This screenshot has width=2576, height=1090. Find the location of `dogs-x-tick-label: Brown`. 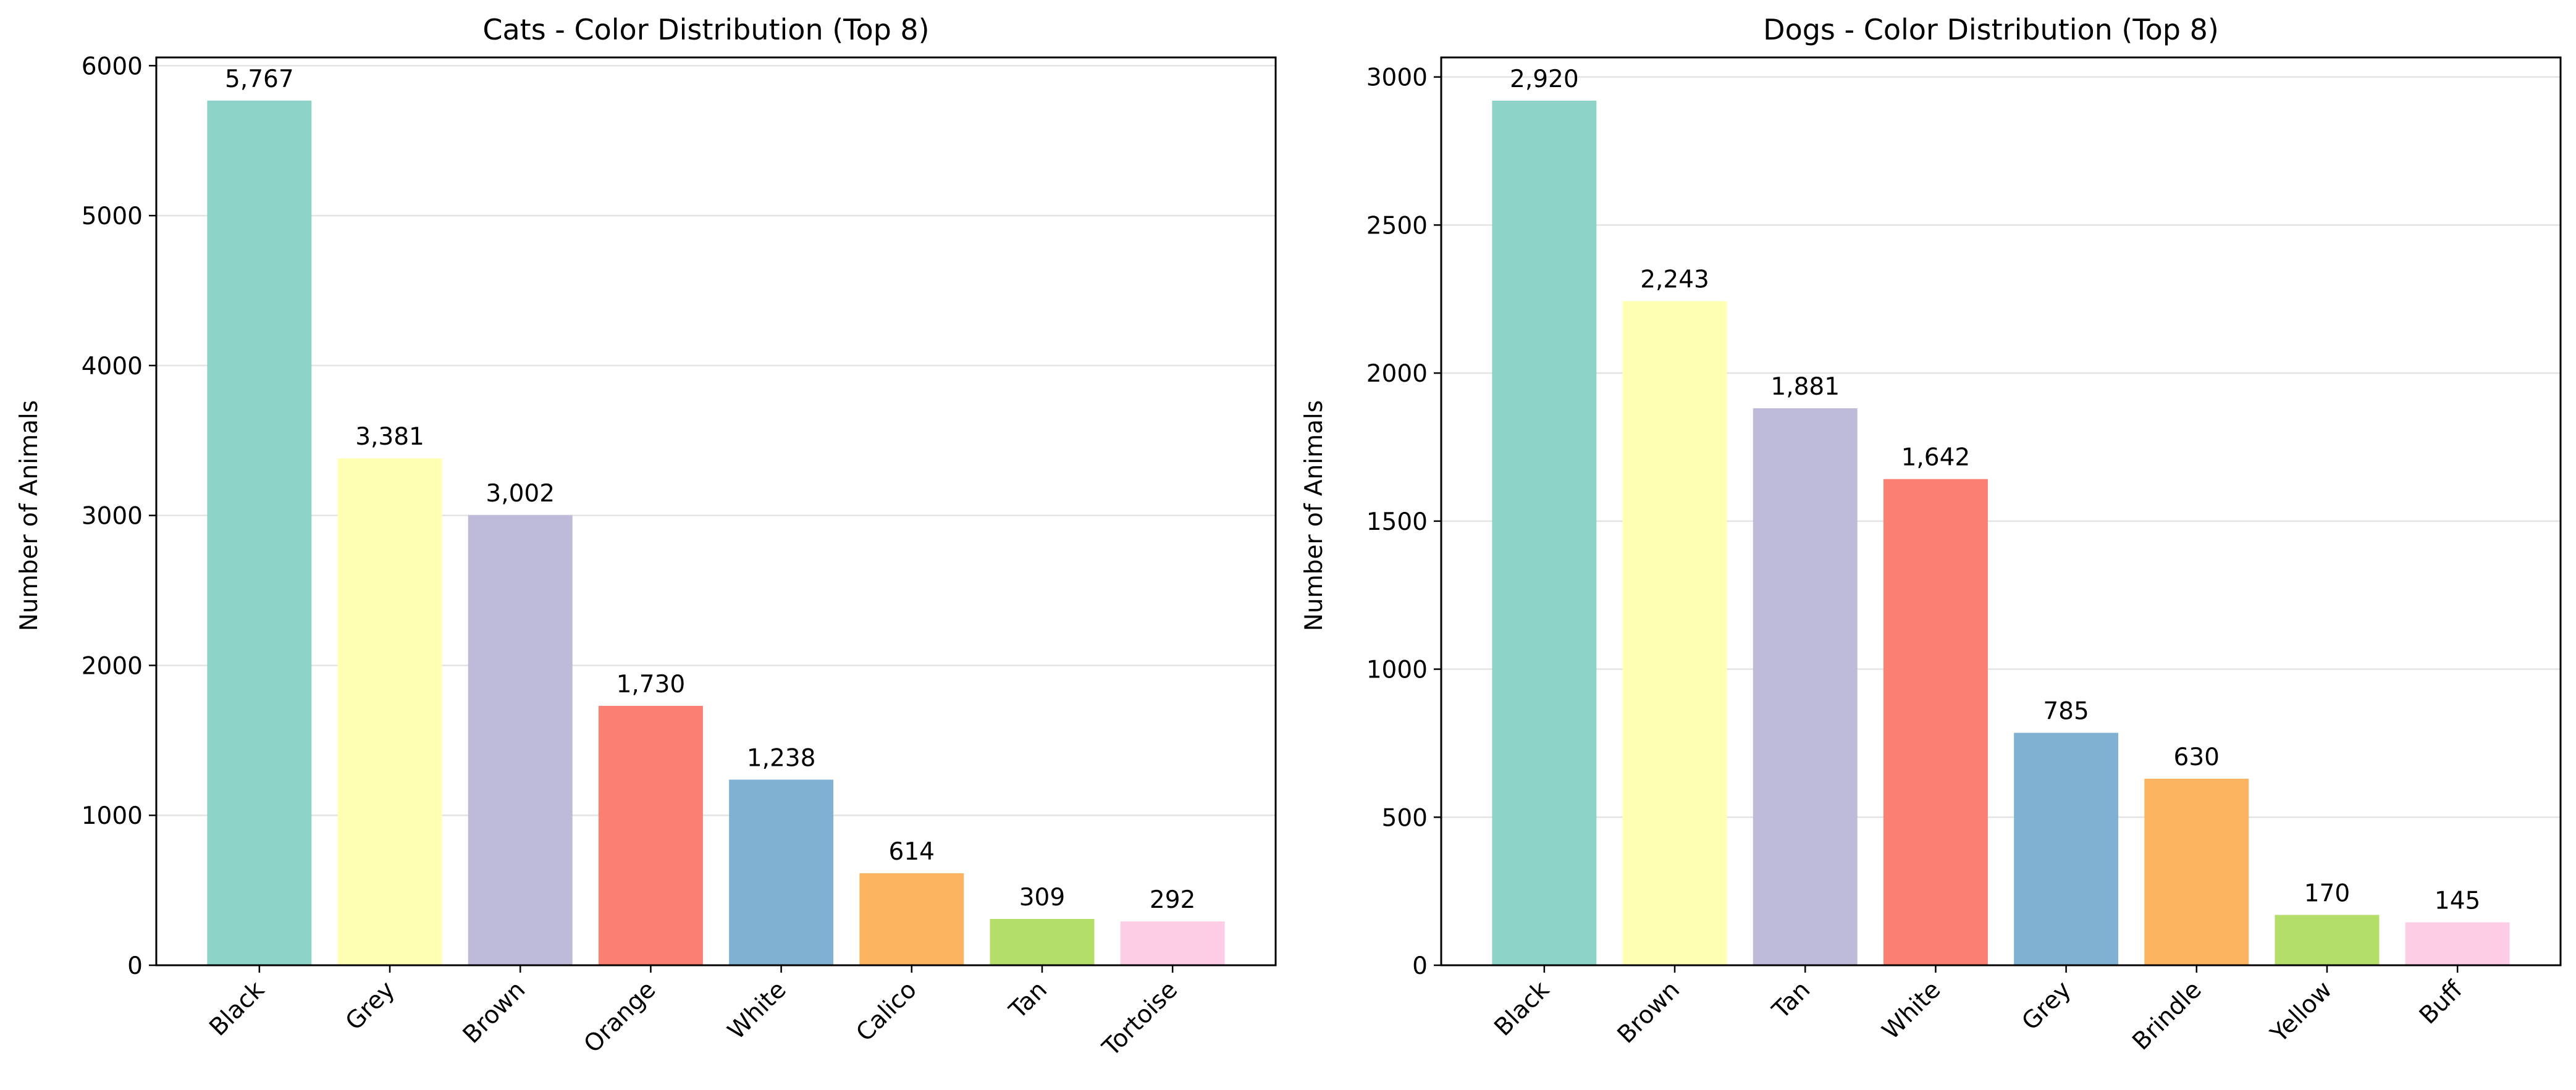

dogs-x-tick-label: Brown is located at coordinates (1648, 1012).